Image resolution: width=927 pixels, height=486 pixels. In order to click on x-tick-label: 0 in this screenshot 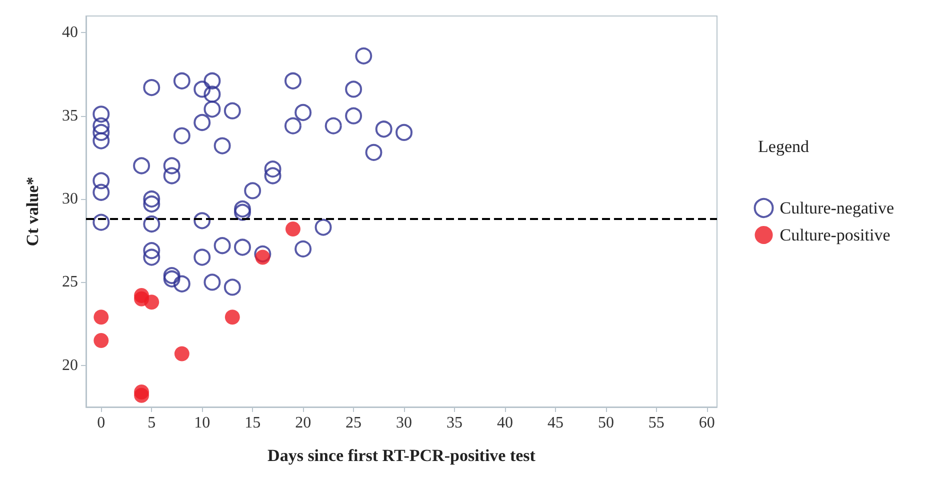, I will do `click(101, 423)`.